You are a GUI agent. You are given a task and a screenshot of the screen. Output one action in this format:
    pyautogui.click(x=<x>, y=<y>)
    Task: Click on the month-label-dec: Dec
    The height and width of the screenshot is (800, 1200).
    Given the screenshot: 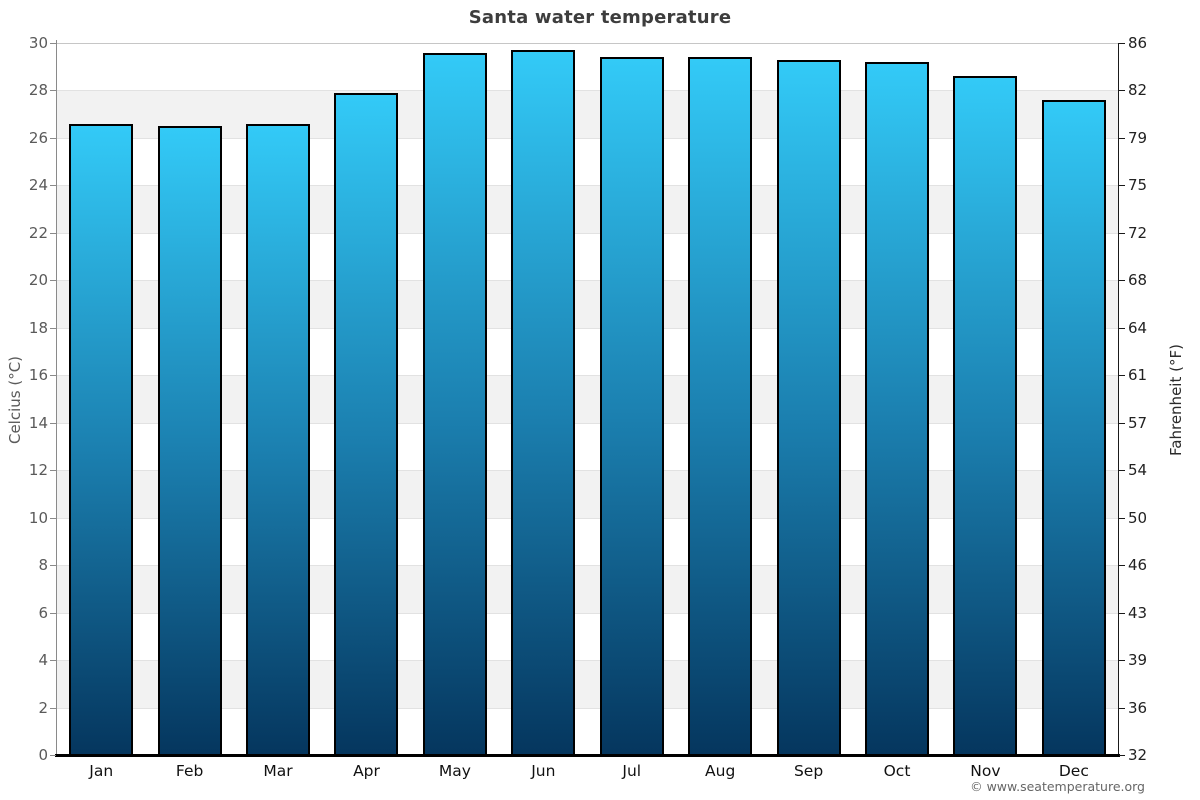 What is the action you would take?
    pyautogui.click(x=1073, y=771)
    